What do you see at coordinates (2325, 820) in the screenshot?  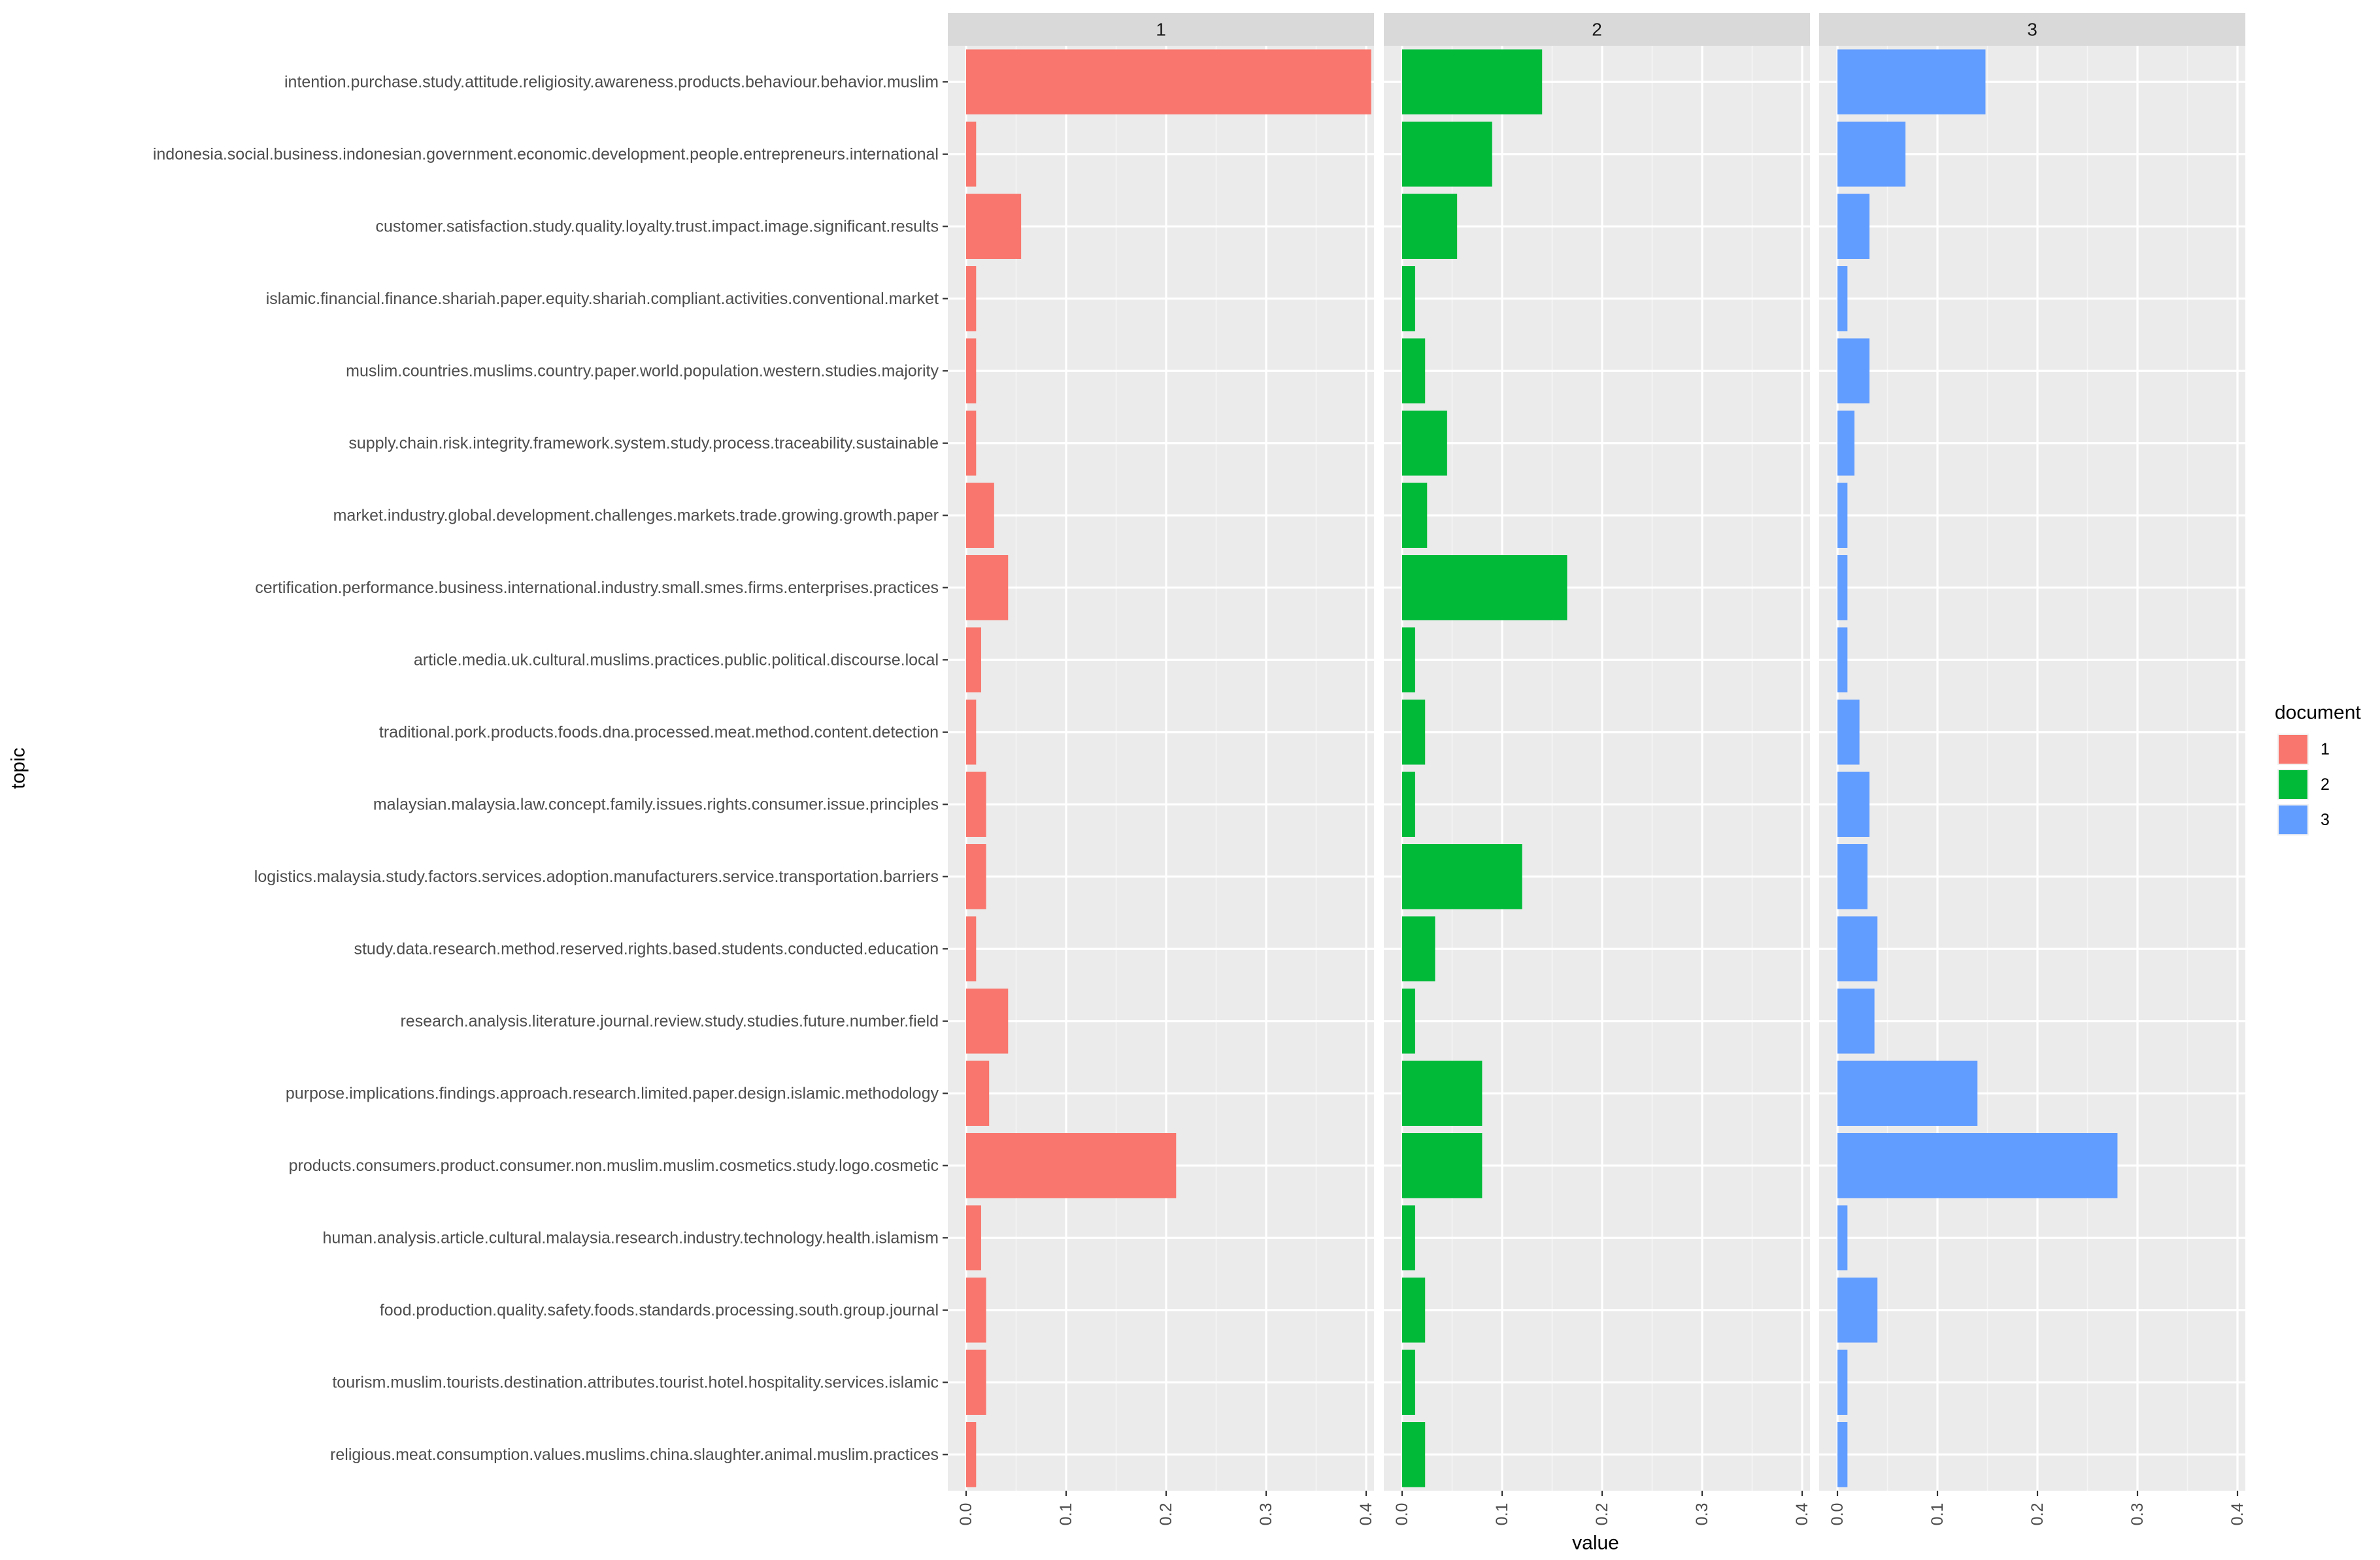 I see `legend-label: 3` at bounding box center [2325, 820].